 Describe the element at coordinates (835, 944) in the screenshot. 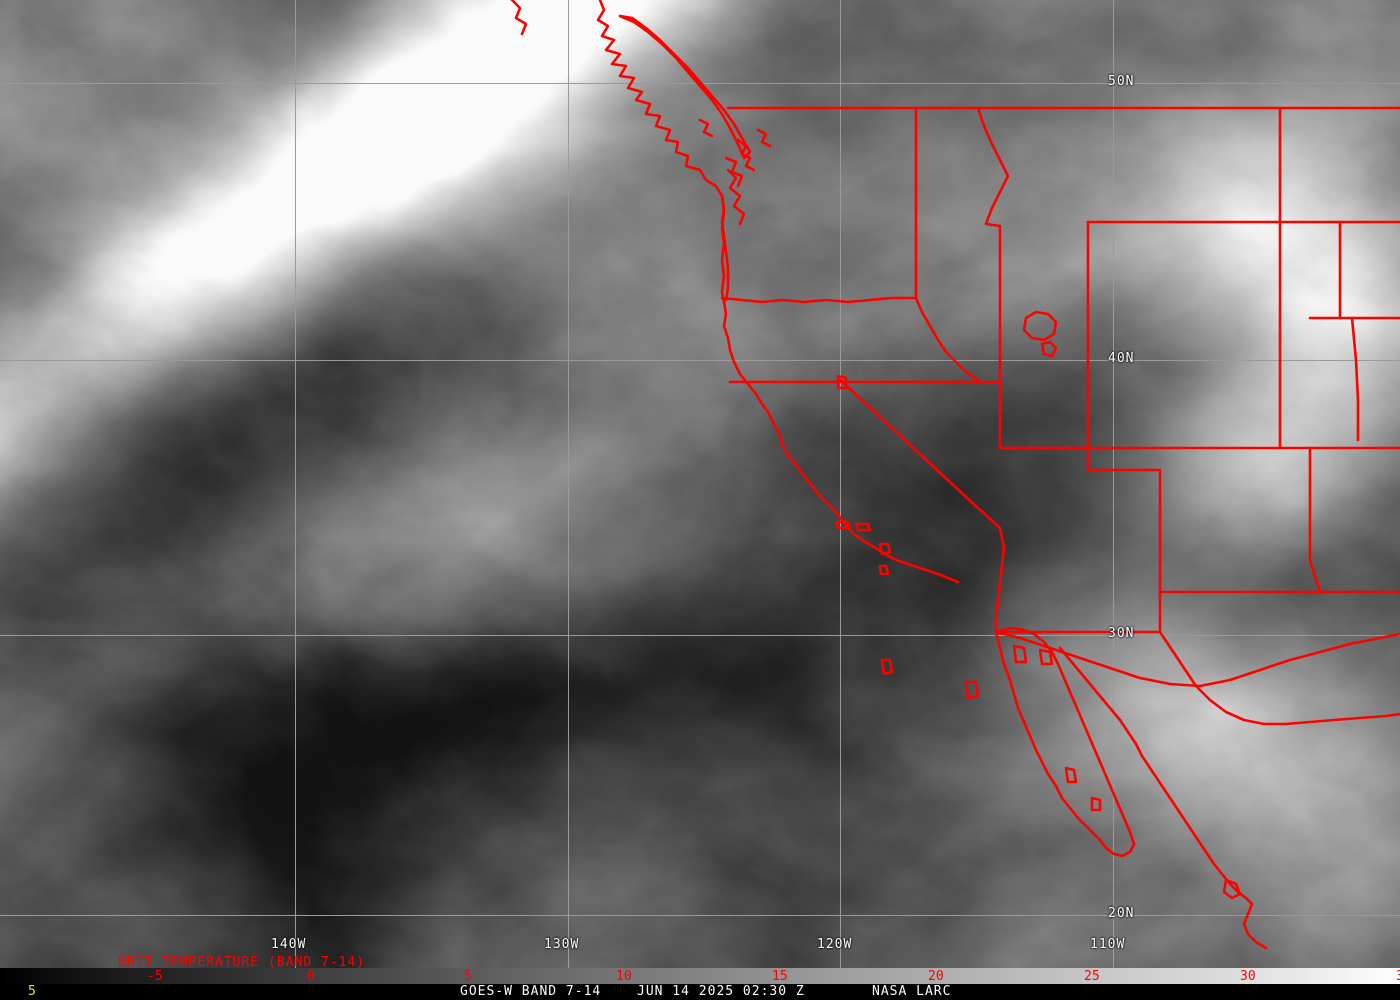

I see `lon-label-120w: 120W` at that location.